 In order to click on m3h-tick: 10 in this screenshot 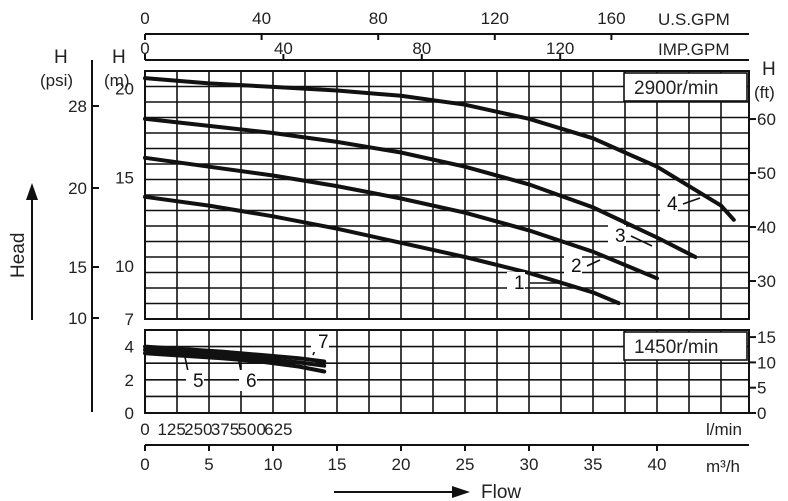, I will do `click(273, 464)`.